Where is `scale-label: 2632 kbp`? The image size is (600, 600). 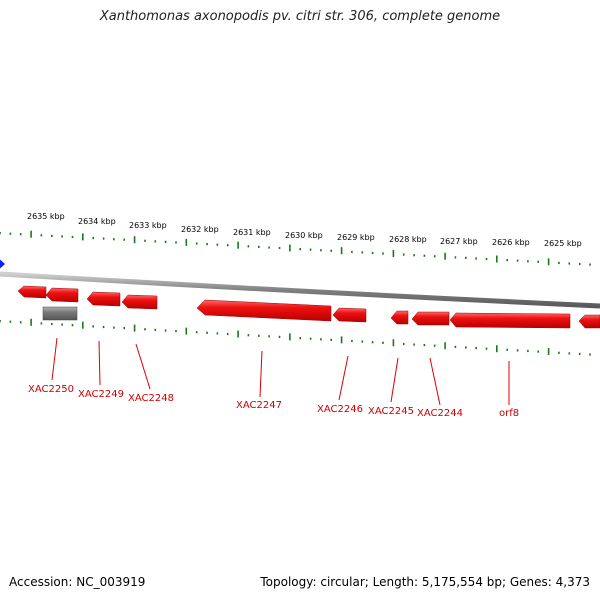 scale-label: 2632 kbp is located at coordinates (200, 229).